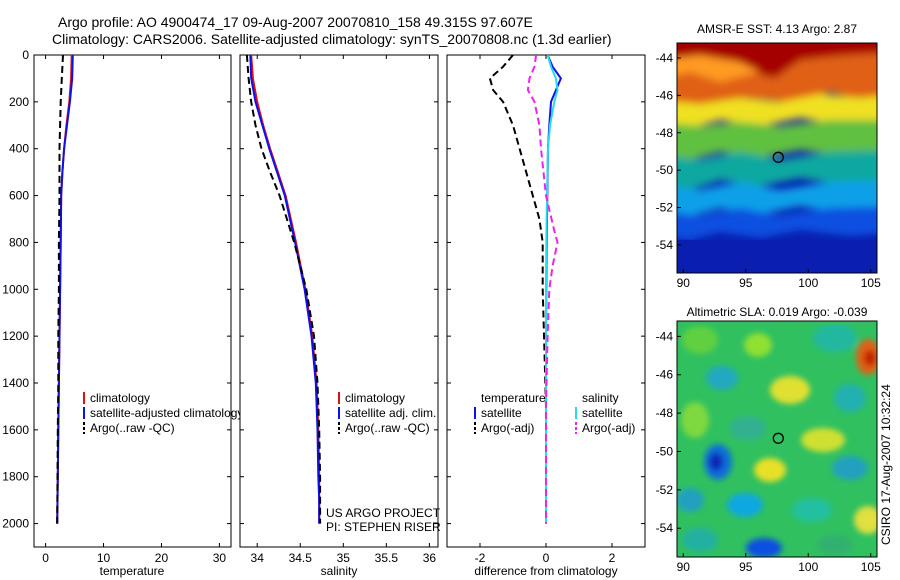 The height and width of the screenshot is (580, 900). I want to click on x-tick-label: 34.5, so click(301, 558).